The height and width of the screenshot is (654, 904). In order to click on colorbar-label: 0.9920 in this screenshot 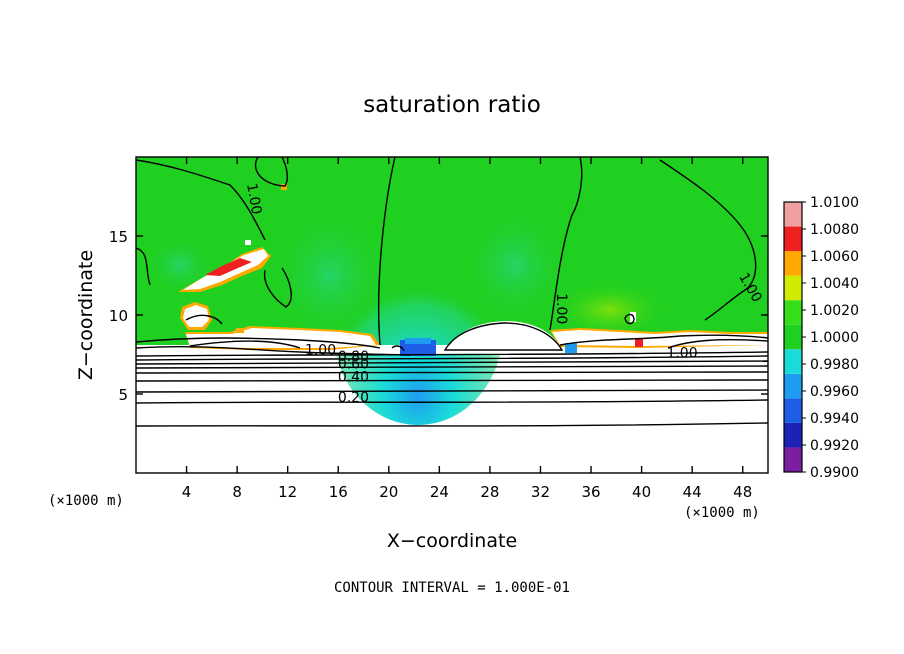, I will do `click(834, 446)`.